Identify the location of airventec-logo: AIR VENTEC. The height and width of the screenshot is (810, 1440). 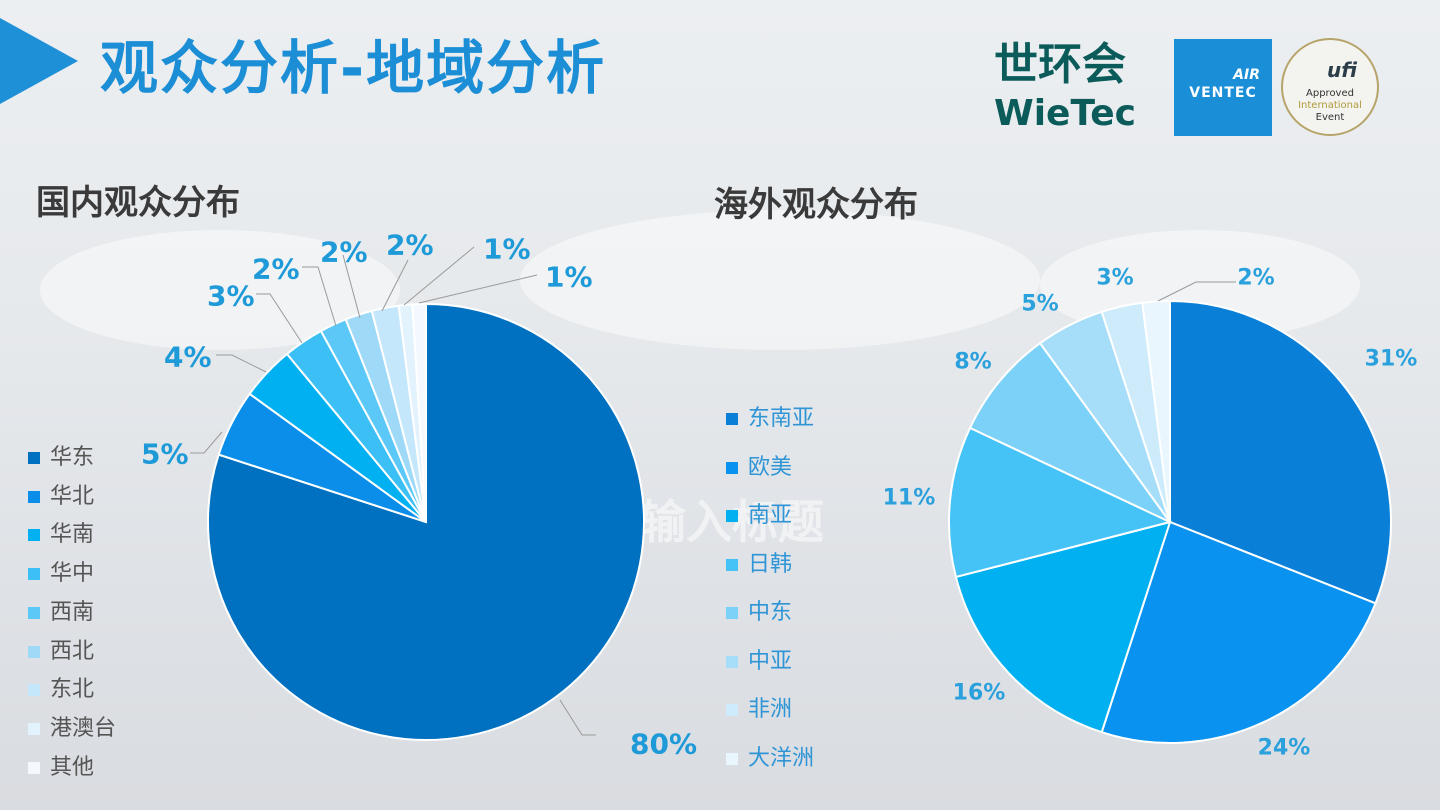
(1223, 87).